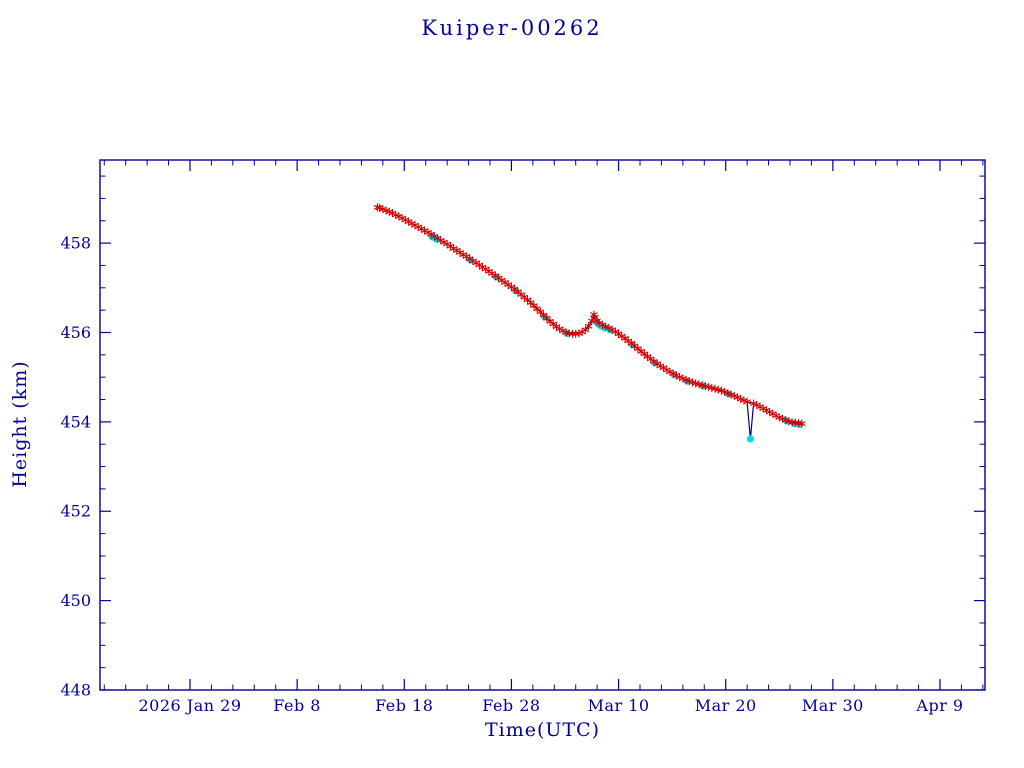 The height and width of the screenshot is (768, 1024). What do you see at coordinates (833, 705) in the screenshot?
I see `x-tick-label: Mar 30` at bounding box center [833, 705].